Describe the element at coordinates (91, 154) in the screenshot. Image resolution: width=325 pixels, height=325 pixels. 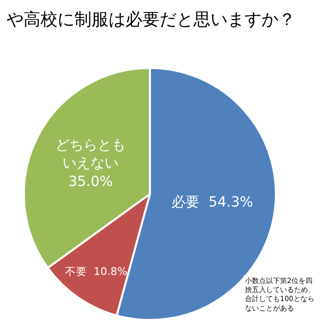
I see `slice-label: どちらともいえない` at that location.